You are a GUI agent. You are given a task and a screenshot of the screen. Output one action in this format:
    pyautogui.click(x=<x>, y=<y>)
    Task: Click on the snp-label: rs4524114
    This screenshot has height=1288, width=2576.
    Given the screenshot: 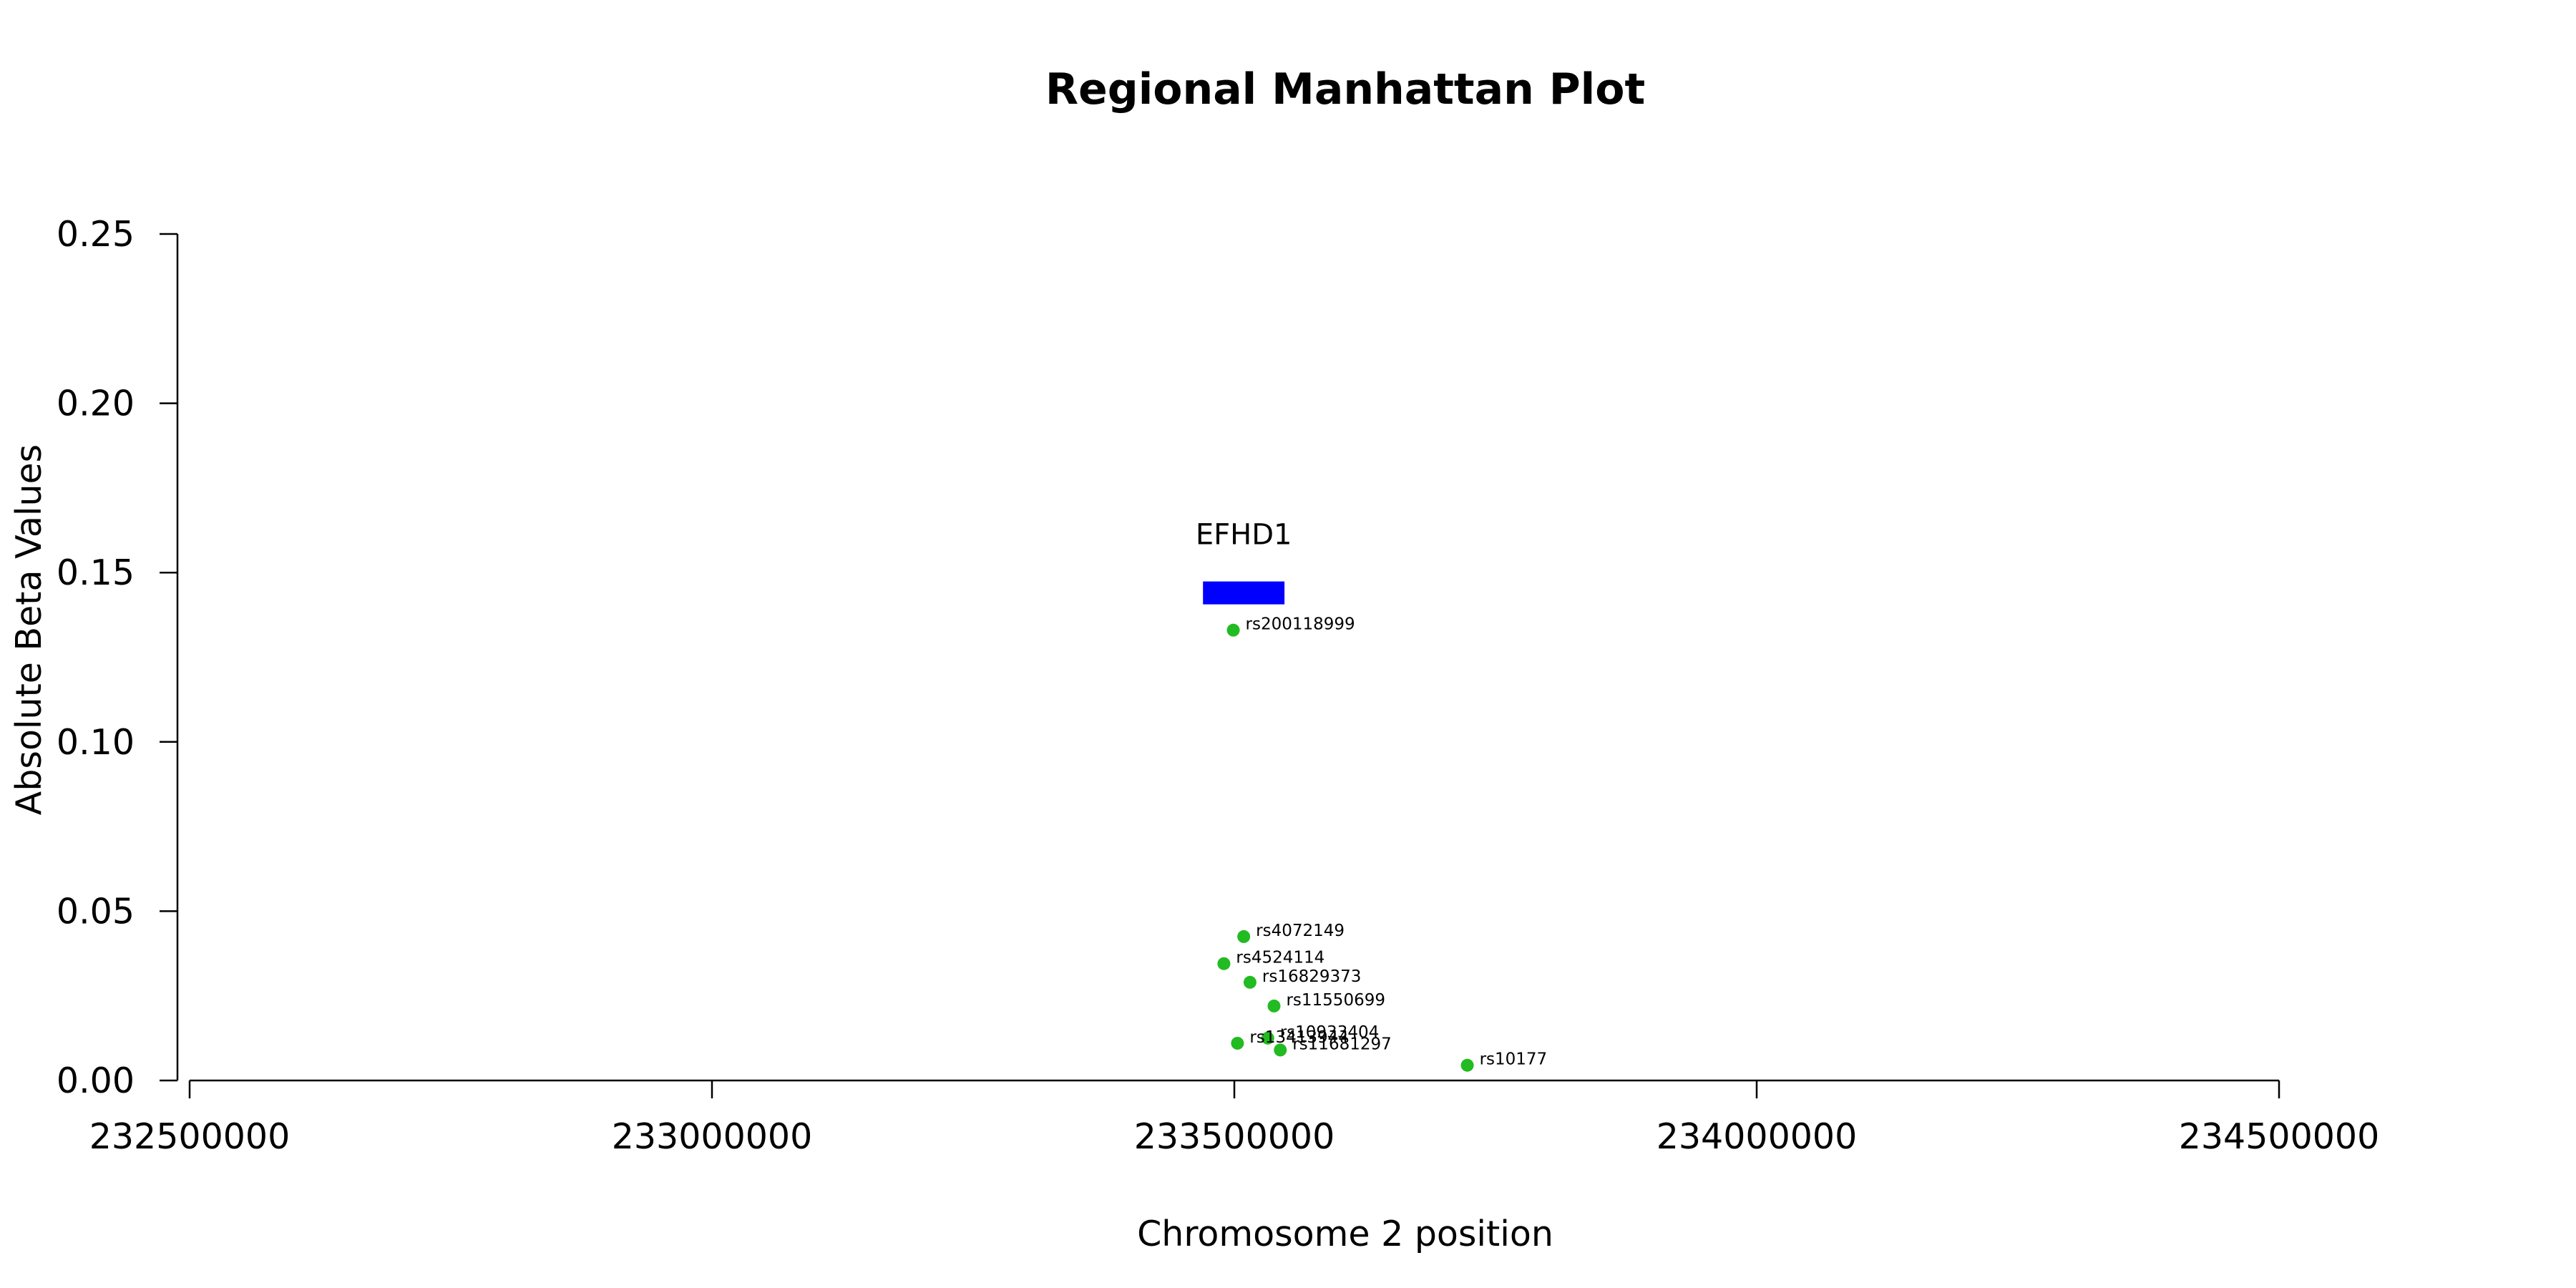 What is the action you would take?
    pyautogui.click(x=1280, y=958)
    